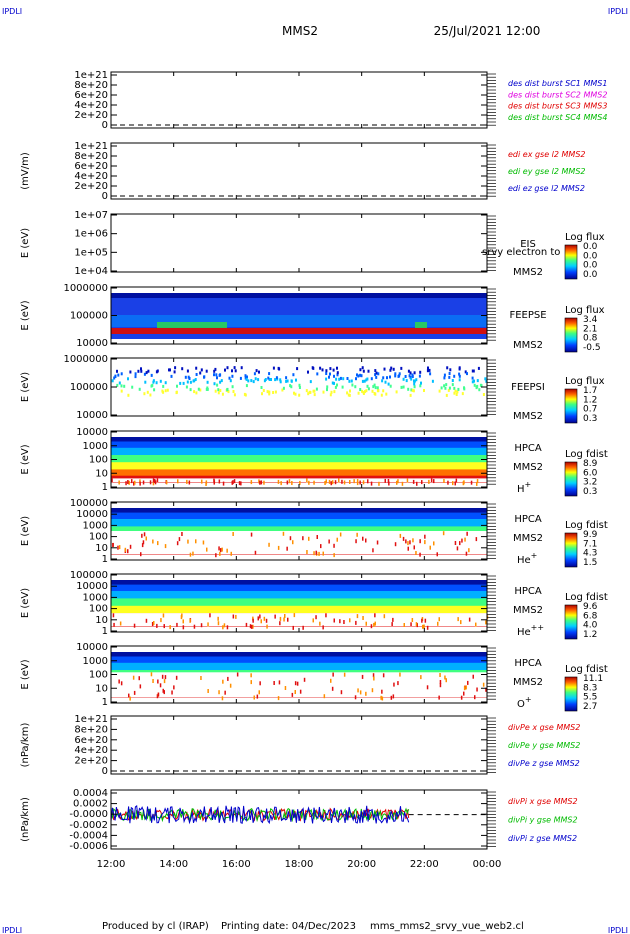 This screenshot has height=934, width=630. Describe the element at coordinates (260, 814) in the screenshot. I see `divpi-traces` at that location.